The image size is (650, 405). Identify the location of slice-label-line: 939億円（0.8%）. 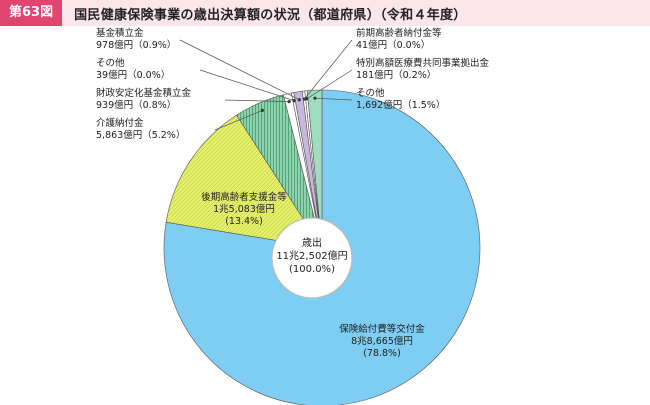
(136, 105).